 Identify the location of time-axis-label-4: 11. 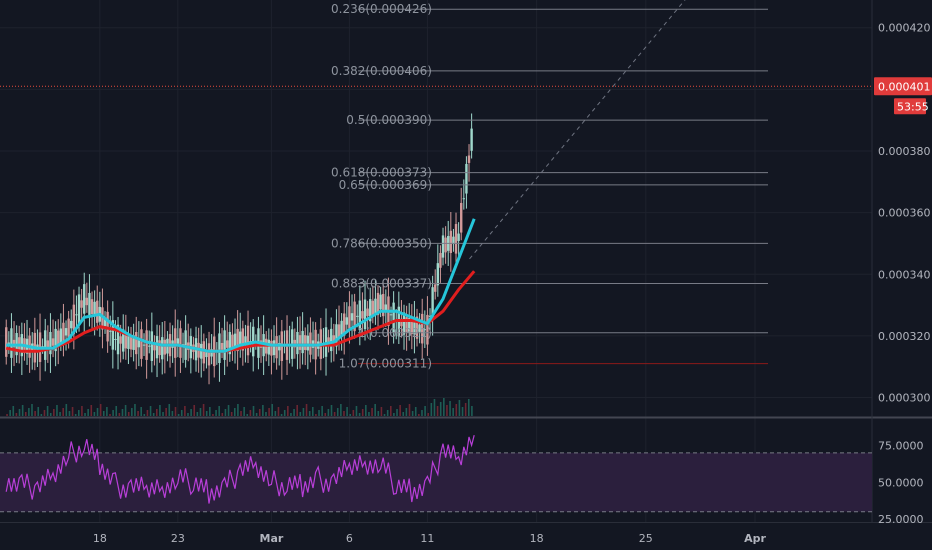
(427, 538).